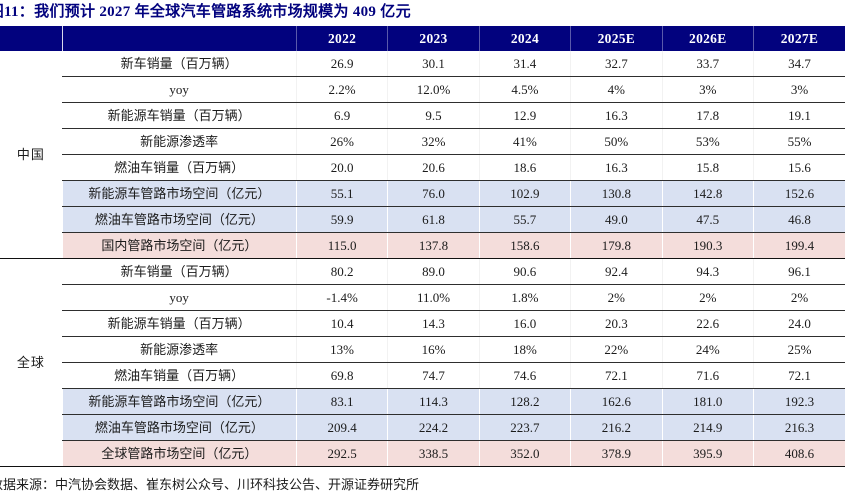 The width and height of the screenshot is (849, 497). Describe the element at coordinates (341, 323) in the screenshot. I see `value-cell: 10.4` at that location.